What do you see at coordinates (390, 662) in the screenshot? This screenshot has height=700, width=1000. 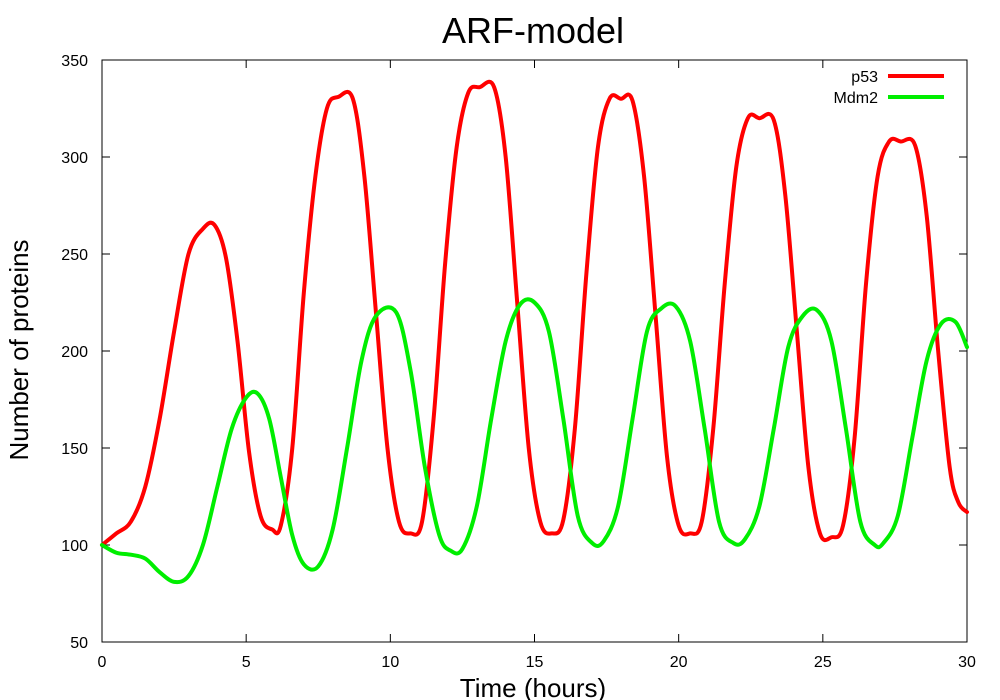 I see `x-tick-label: 10` at bounding box center [390, 662].